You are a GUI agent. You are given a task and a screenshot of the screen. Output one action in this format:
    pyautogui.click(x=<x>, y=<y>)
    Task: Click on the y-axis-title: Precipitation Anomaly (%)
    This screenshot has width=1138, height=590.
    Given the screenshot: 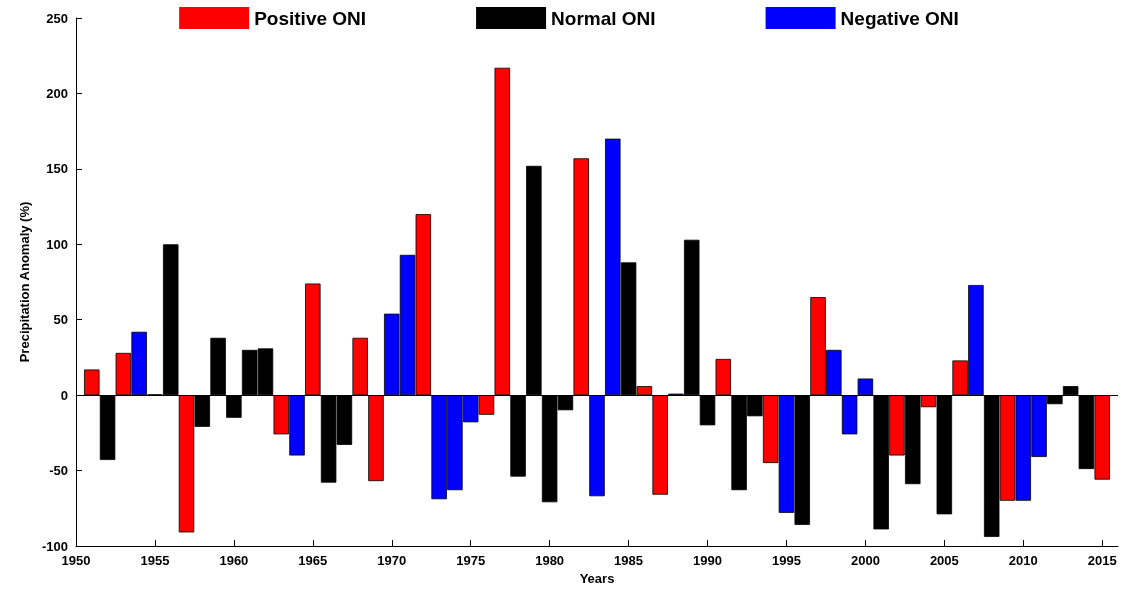 What is the action you would take?
    pyautogui.click(x=25, y=282)
    